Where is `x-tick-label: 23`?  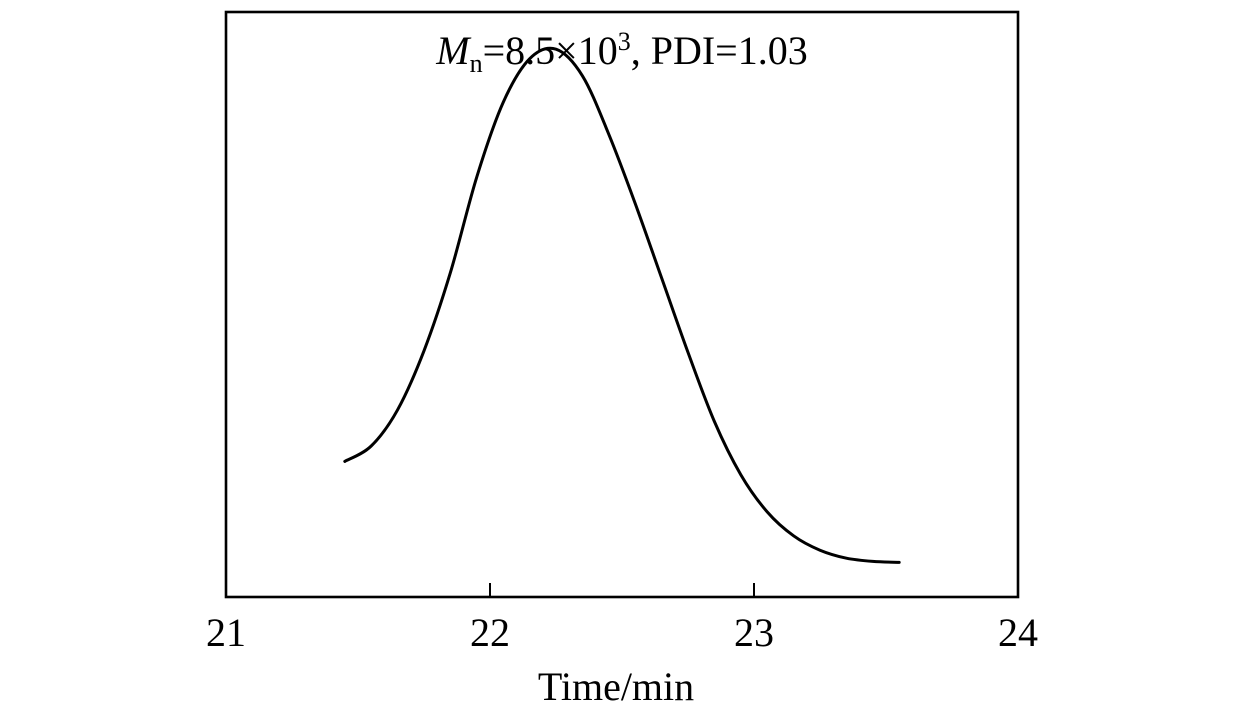 x-tick-label: 23 is located at coordinates (754, 632).